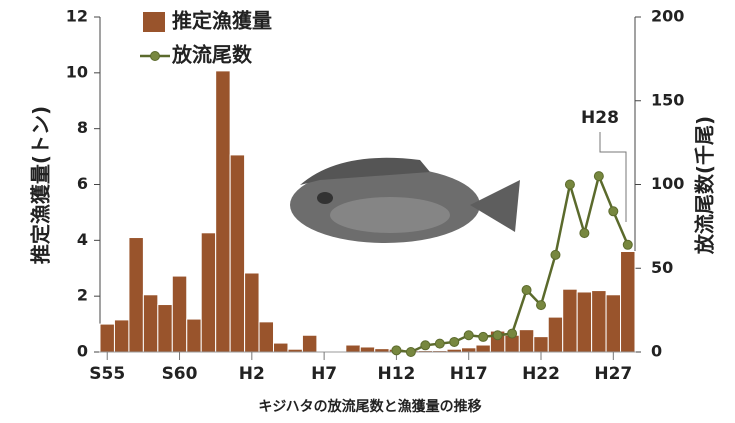 The image size is (735, 423). Describe the element at coordinates (155, 56) in the screenshot. I see `legend-marker` at that location.